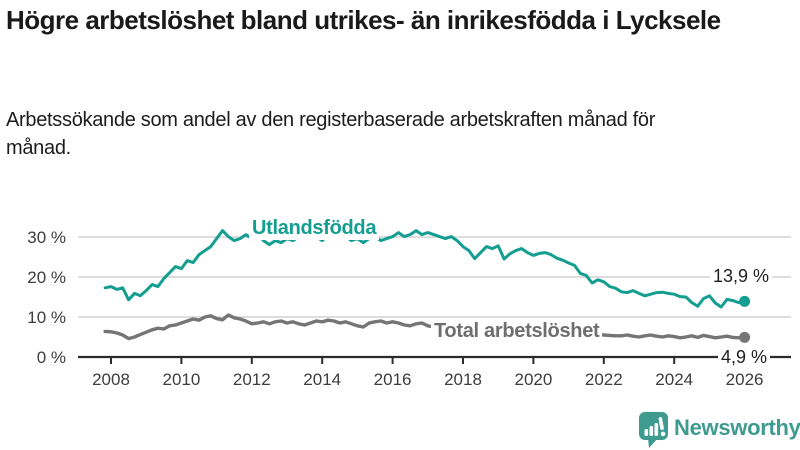  I want to click on newsworthy-brand-name: Newsworthy, so click(737, 427).